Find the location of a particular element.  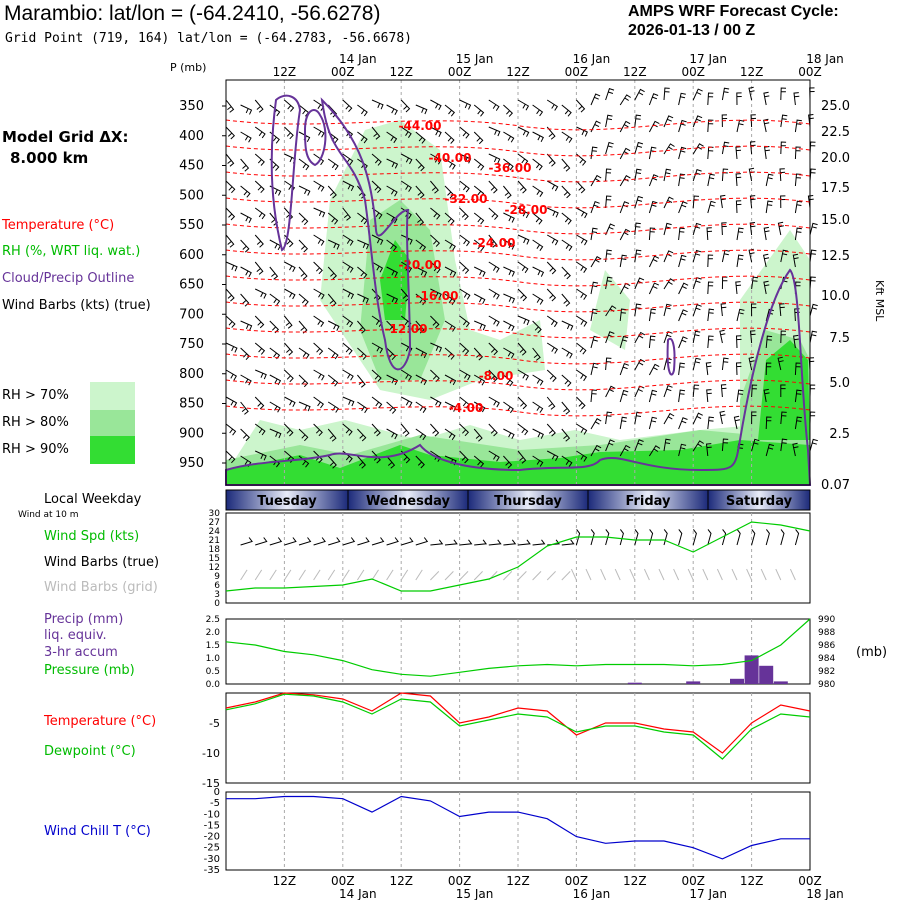

legend-temperature: Temperature (°C) is located at coordinates (58, 225).